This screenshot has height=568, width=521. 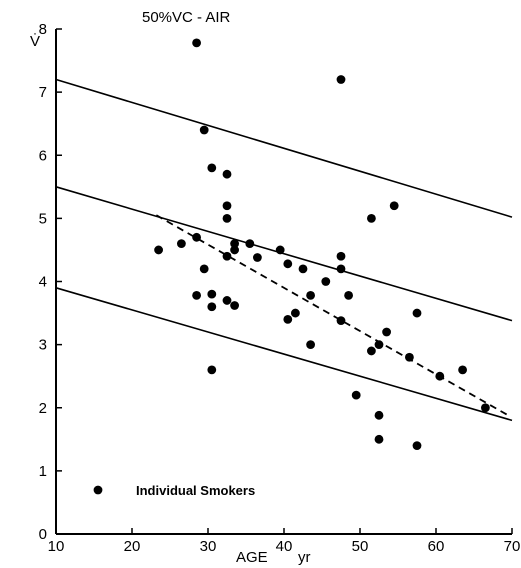 What do you see at coordinates (304, 557) in the screenshot?
I see `x-axis-unit: yr` at bounding box center [304, 557].